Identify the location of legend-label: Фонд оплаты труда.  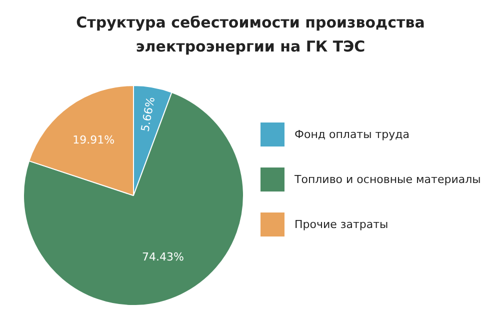
(352, 134).